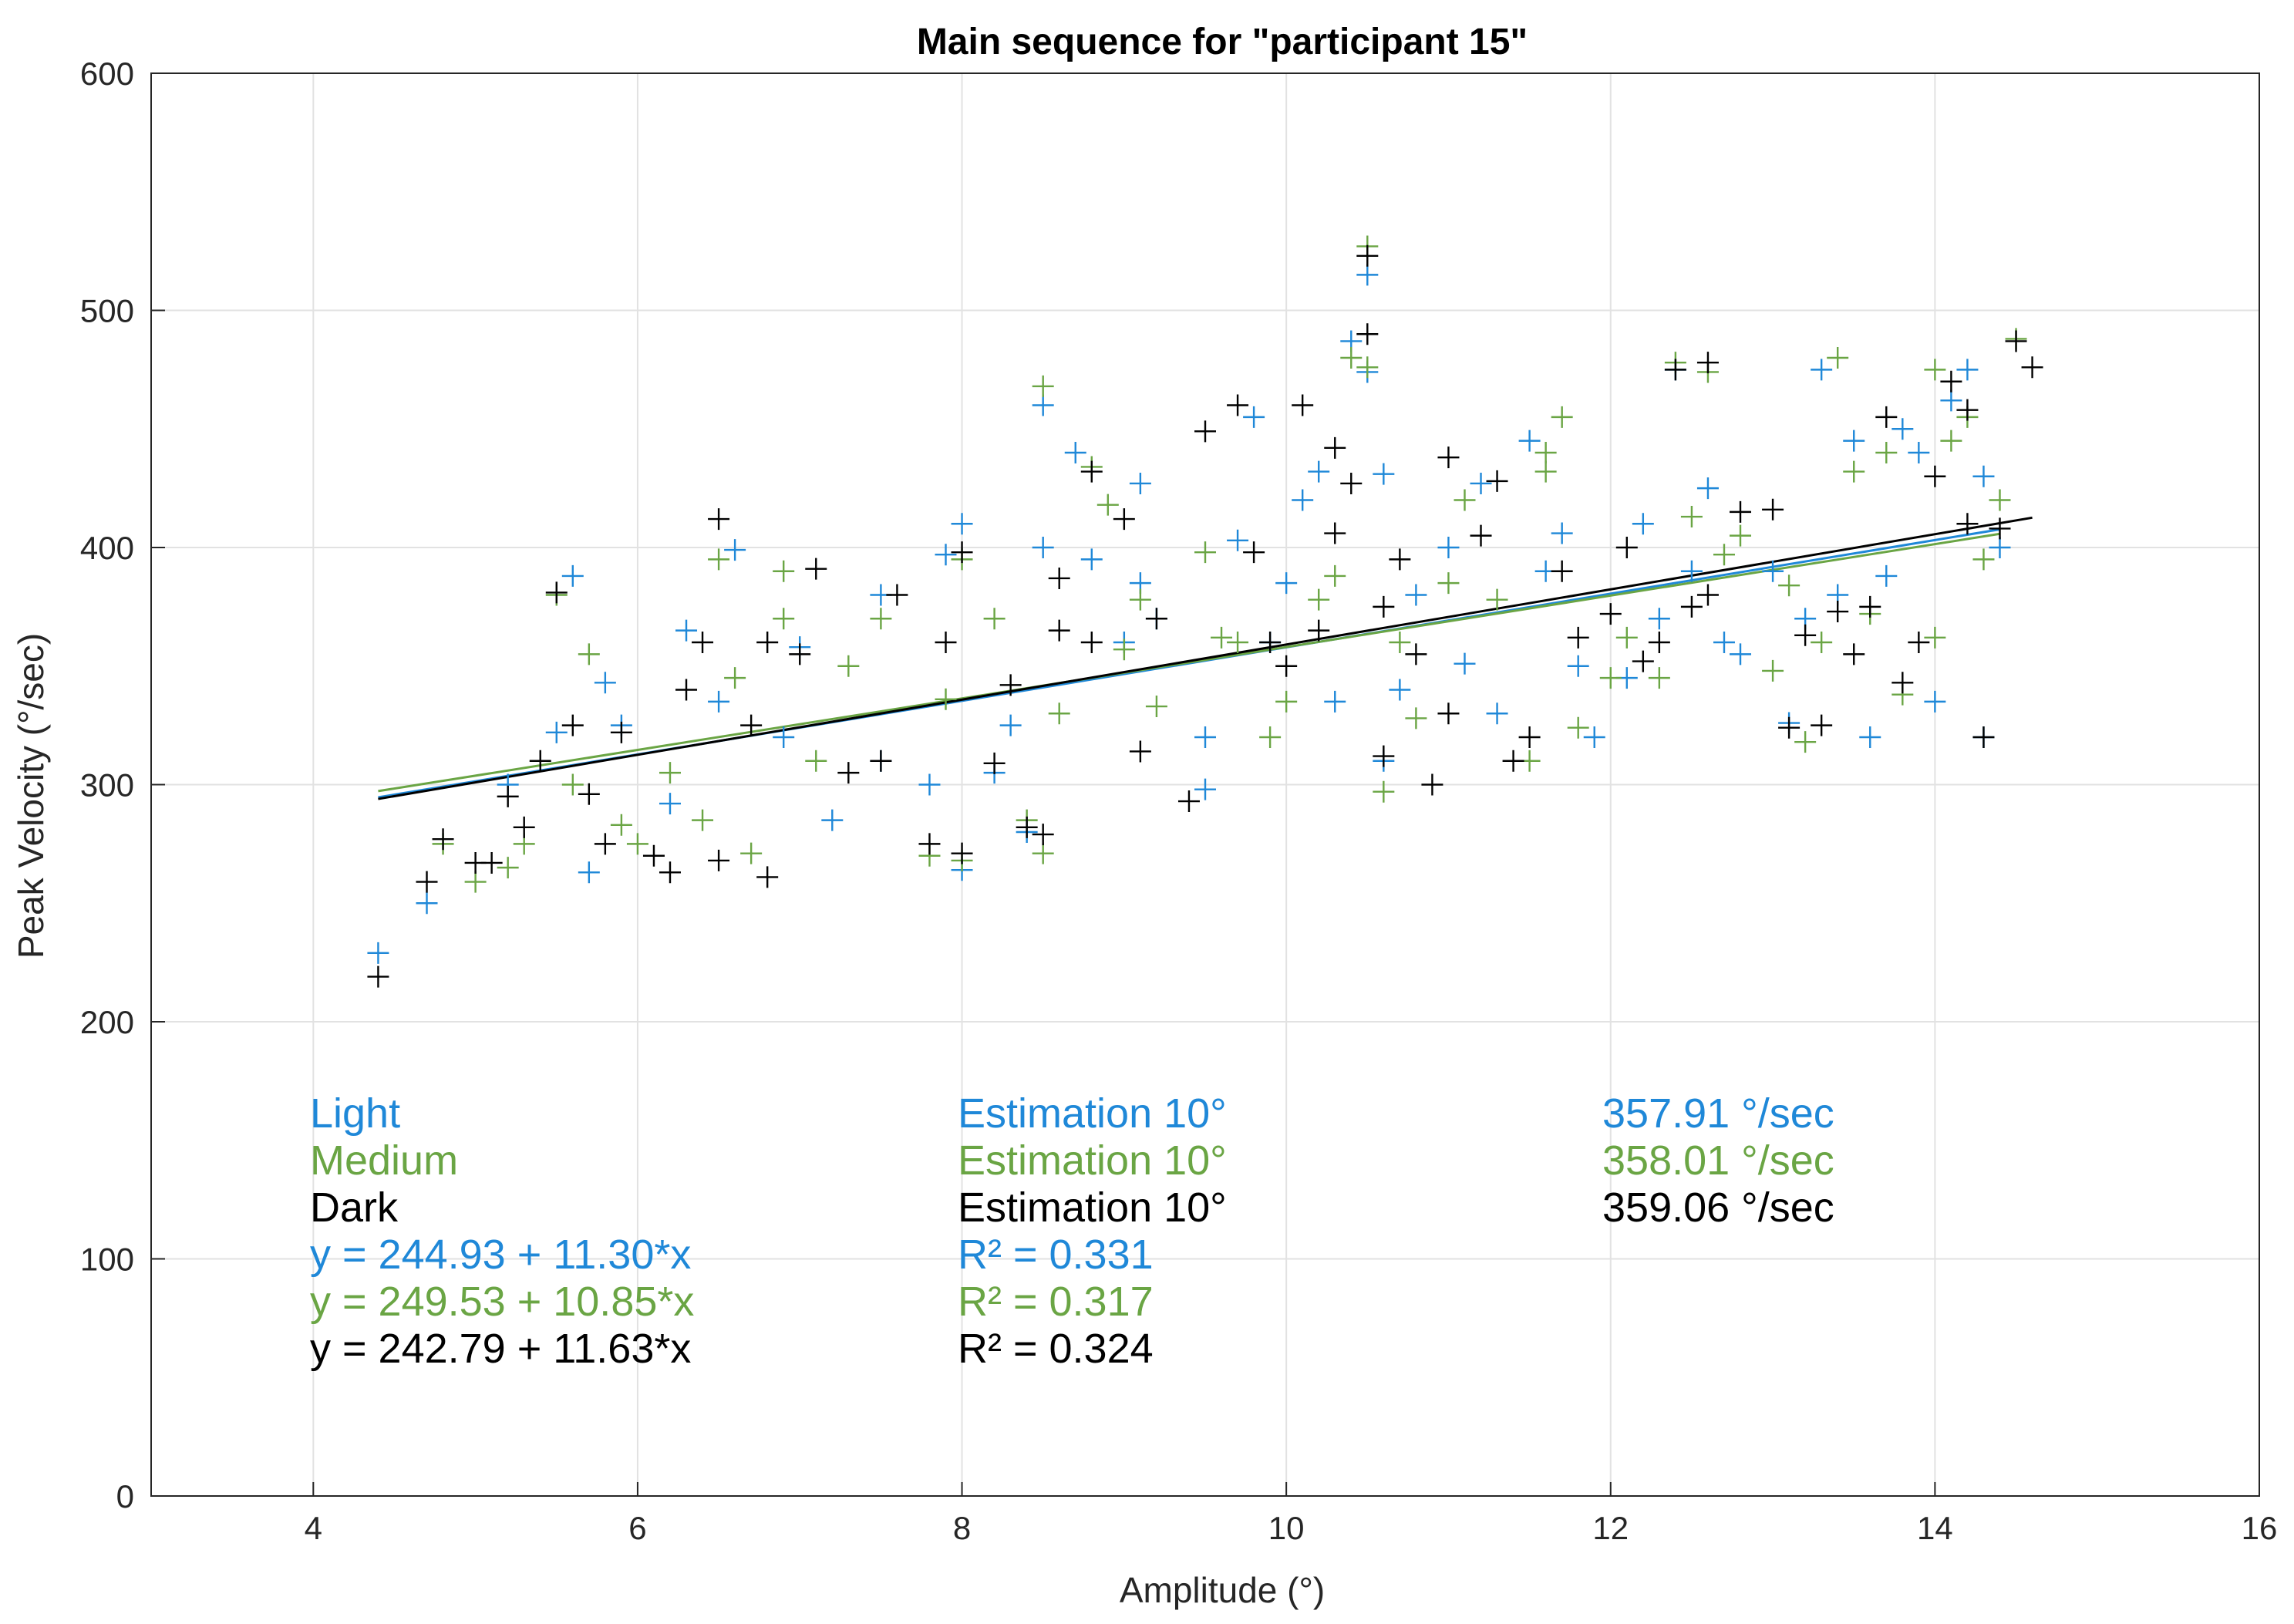 The height and width of the screenshot is (1624, 2294). I want to click on x-tick-label: 4, so click(313, 1528).